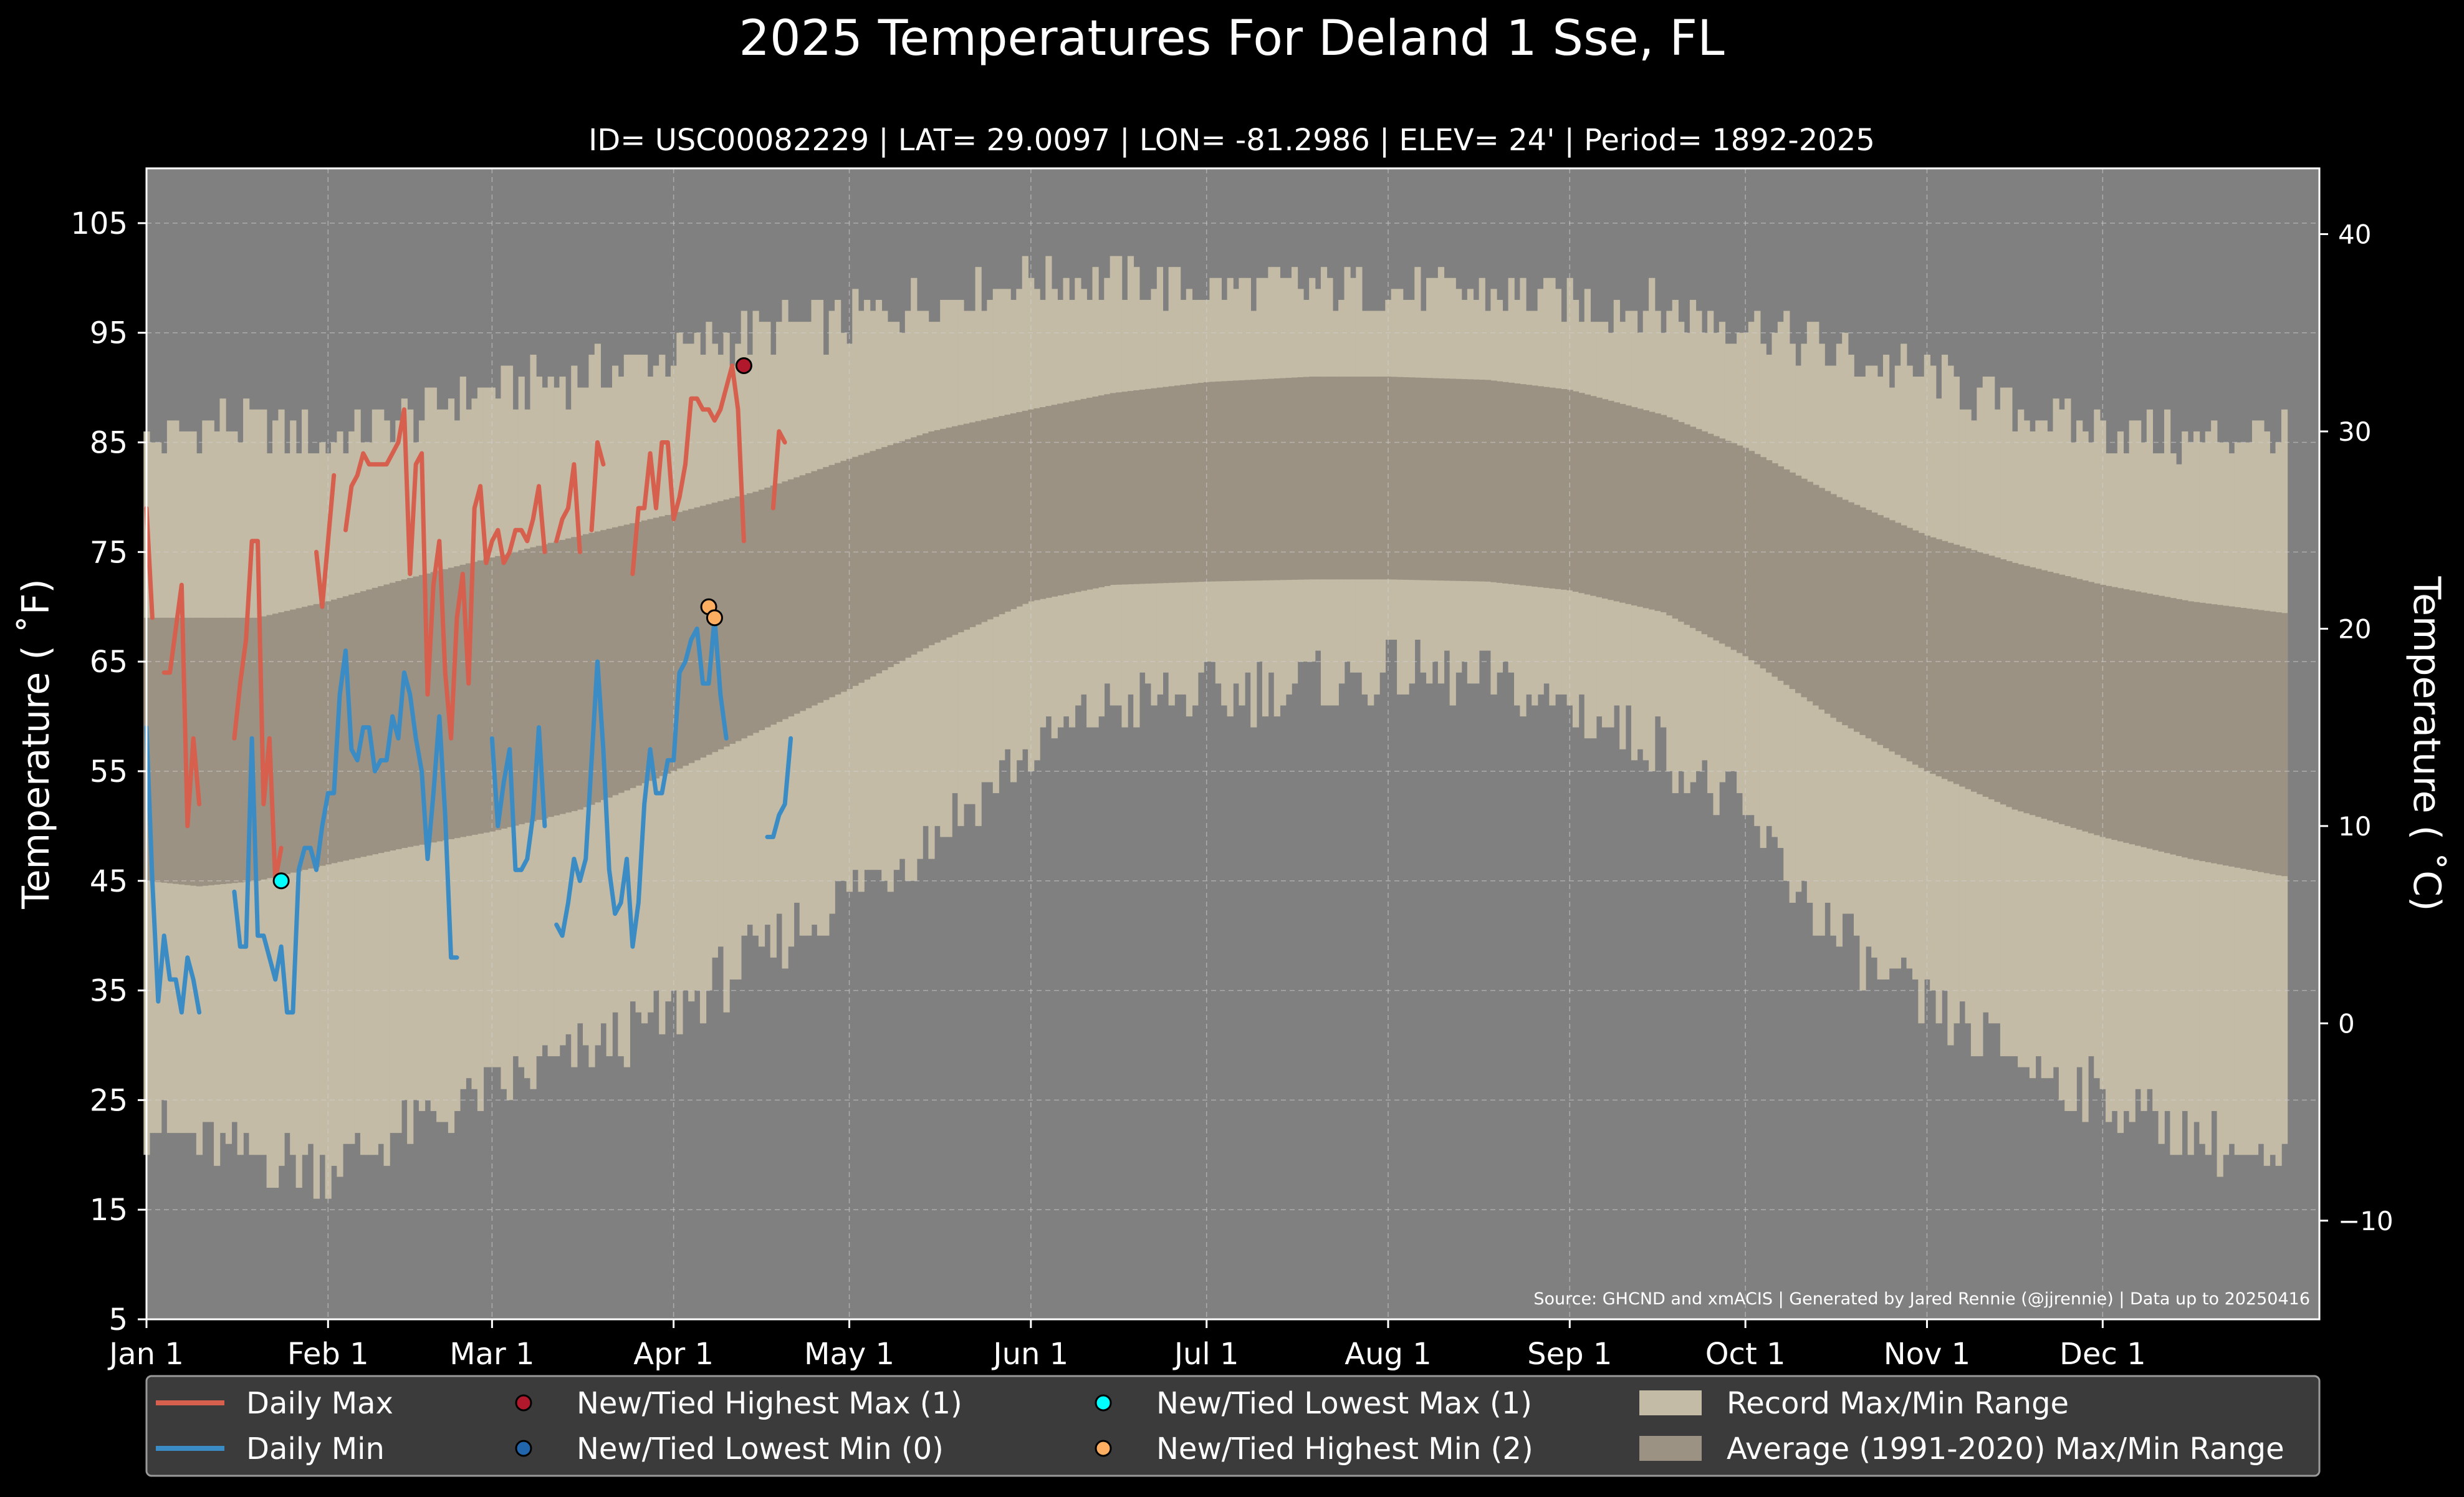 This screenshot has width=2464, height=1497. What do you see at coordinates (109, 552) in the screenshot?
I see `y-tick-label: 75` at bounding box center [109, 552].